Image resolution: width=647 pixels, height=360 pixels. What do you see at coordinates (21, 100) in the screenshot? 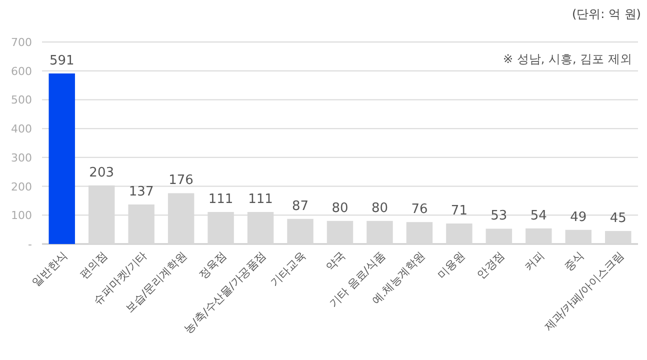
I see `y-tick-label: 500` at bounding box center [21, 100].